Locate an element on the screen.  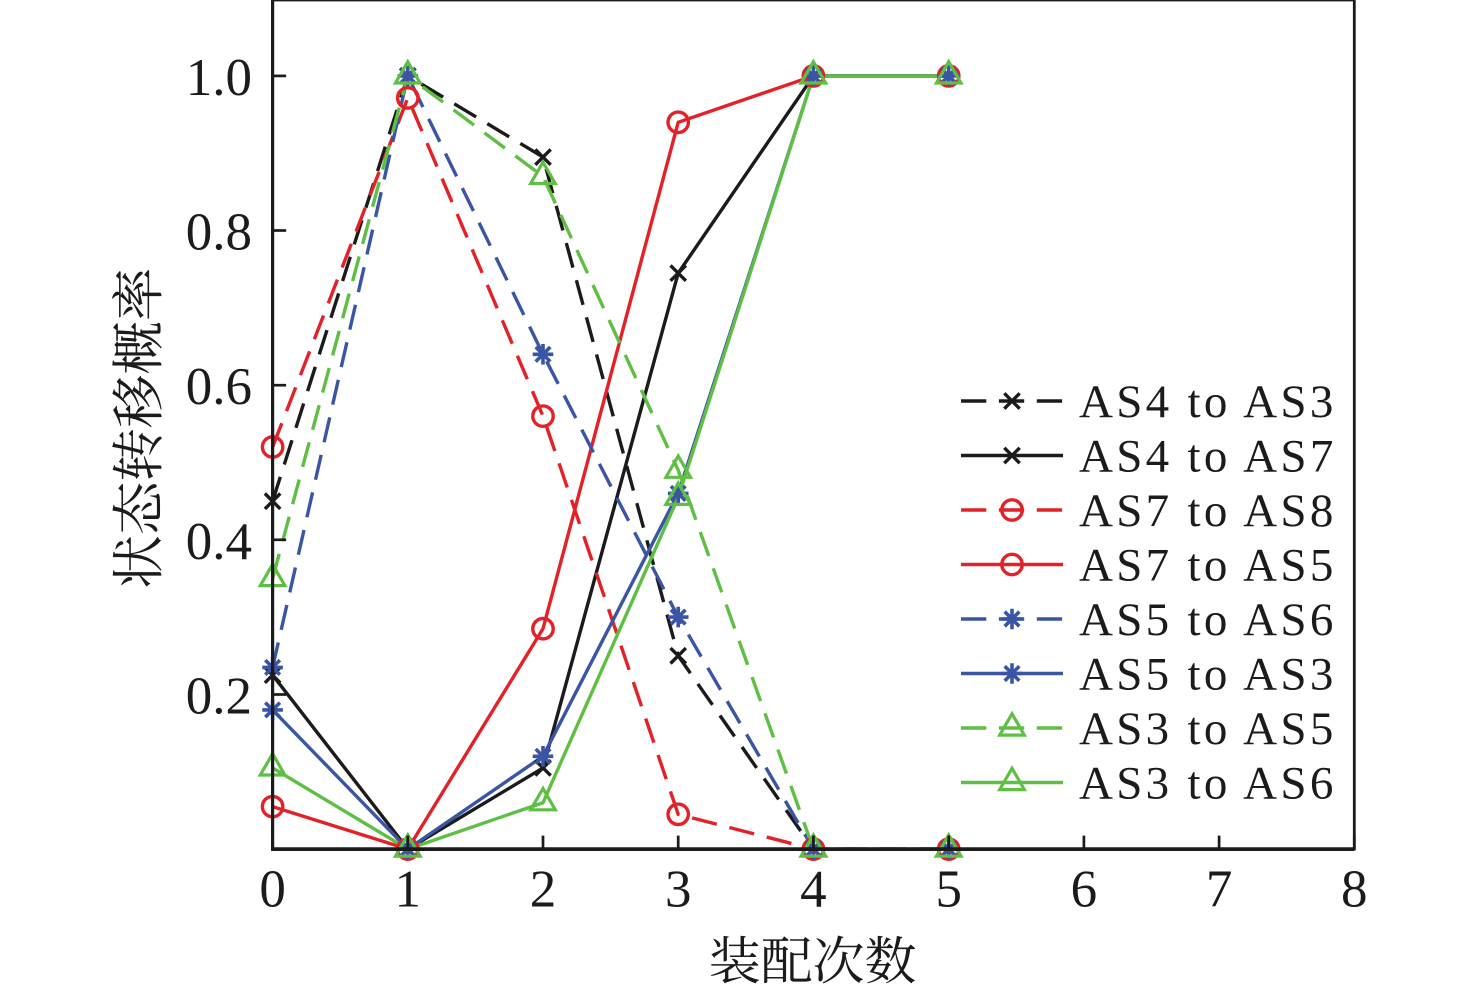
svg-text: 0.8 is located at coordinates (219, 233).